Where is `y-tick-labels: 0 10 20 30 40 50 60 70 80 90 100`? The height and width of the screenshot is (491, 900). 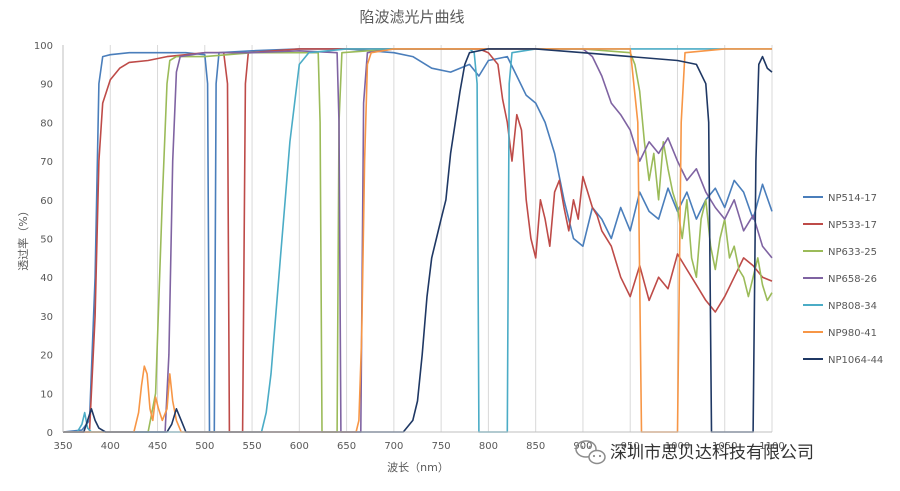 y-tick-labels: 0 10 20 30 40 50 60 70 80 90 100 is located at coordinates (43, 240).